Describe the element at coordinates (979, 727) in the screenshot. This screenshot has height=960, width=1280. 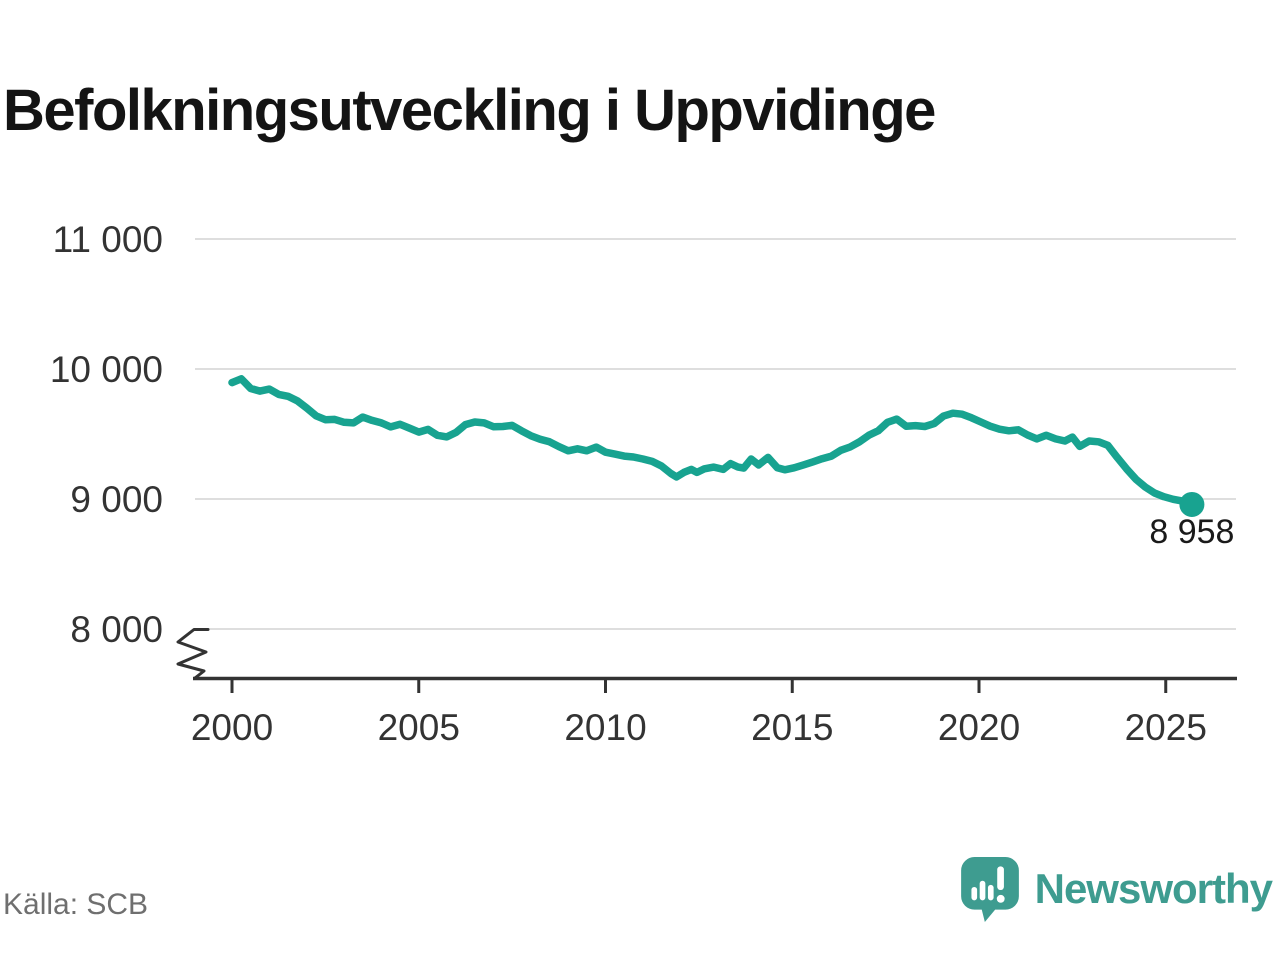
I see `x-tick-label-2020: 2020` at that location.